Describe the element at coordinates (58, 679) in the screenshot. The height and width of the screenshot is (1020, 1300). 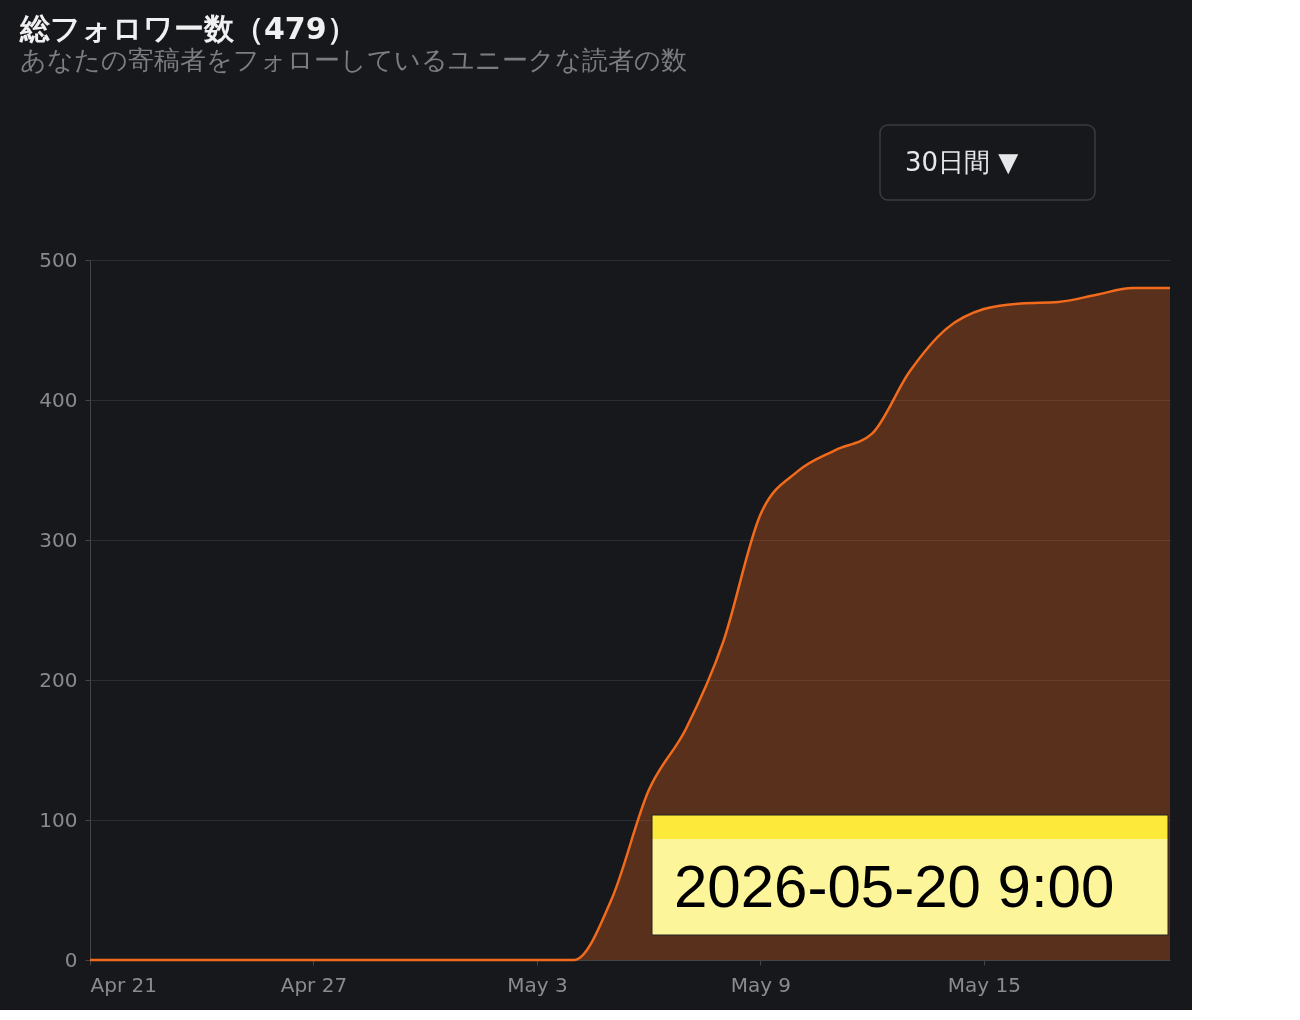
I see `y-tick-label: 200` at that location.